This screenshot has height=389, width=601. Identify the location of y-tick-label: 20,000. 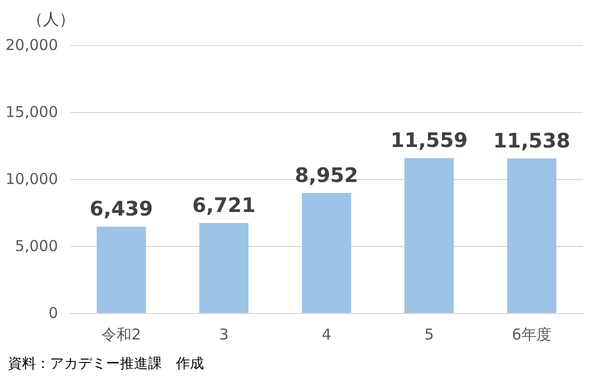
(32, 45).